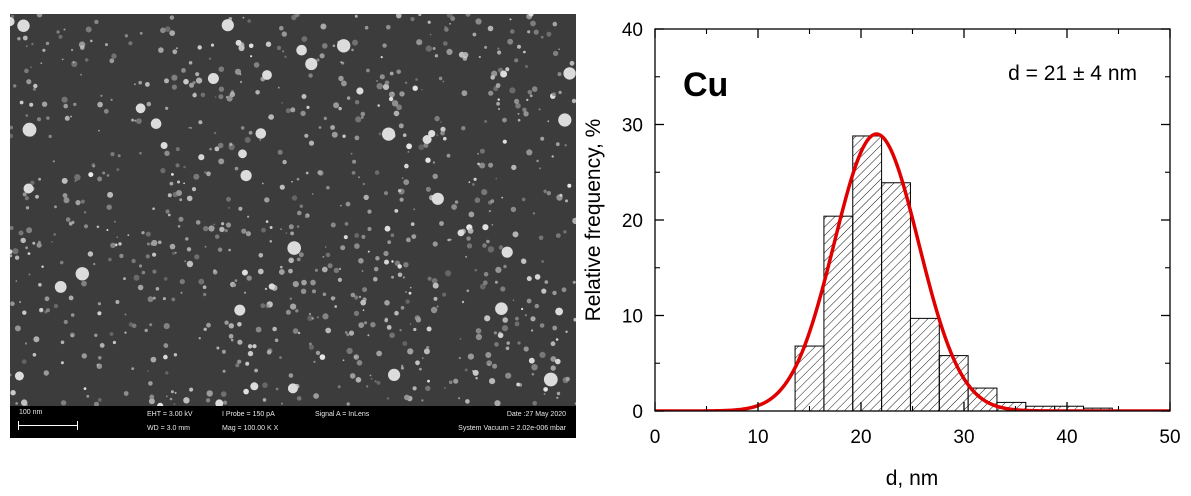  Describe the element at coordinates (250, 428) in the screenshot. I see `mag-label: Mag = 100.00 K X` at that location.